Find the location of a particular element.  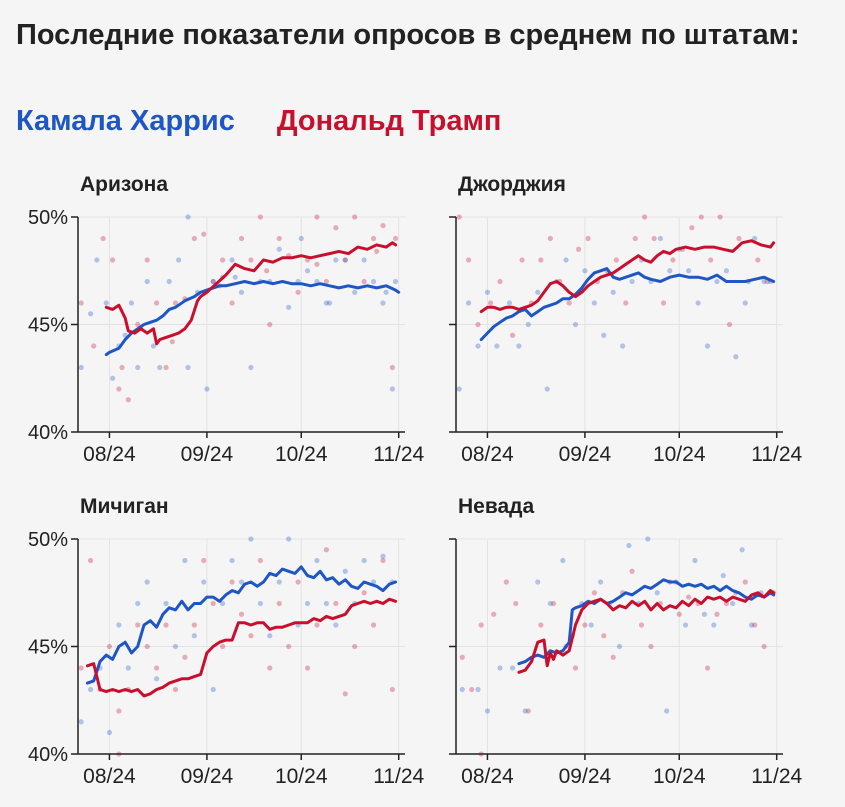

x-tick-label: 11/24 is located at coordinates (776, 776).